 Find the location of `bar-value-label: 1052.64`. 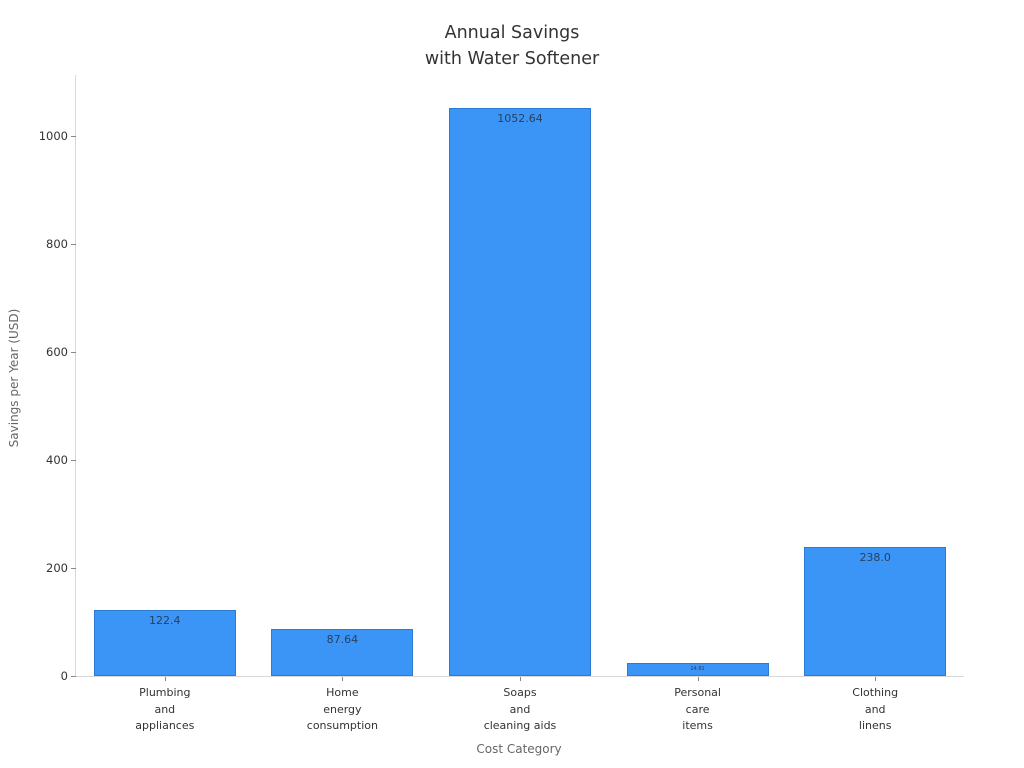

bar-value-label: 1052.64 is located at coordinates (520, 118).